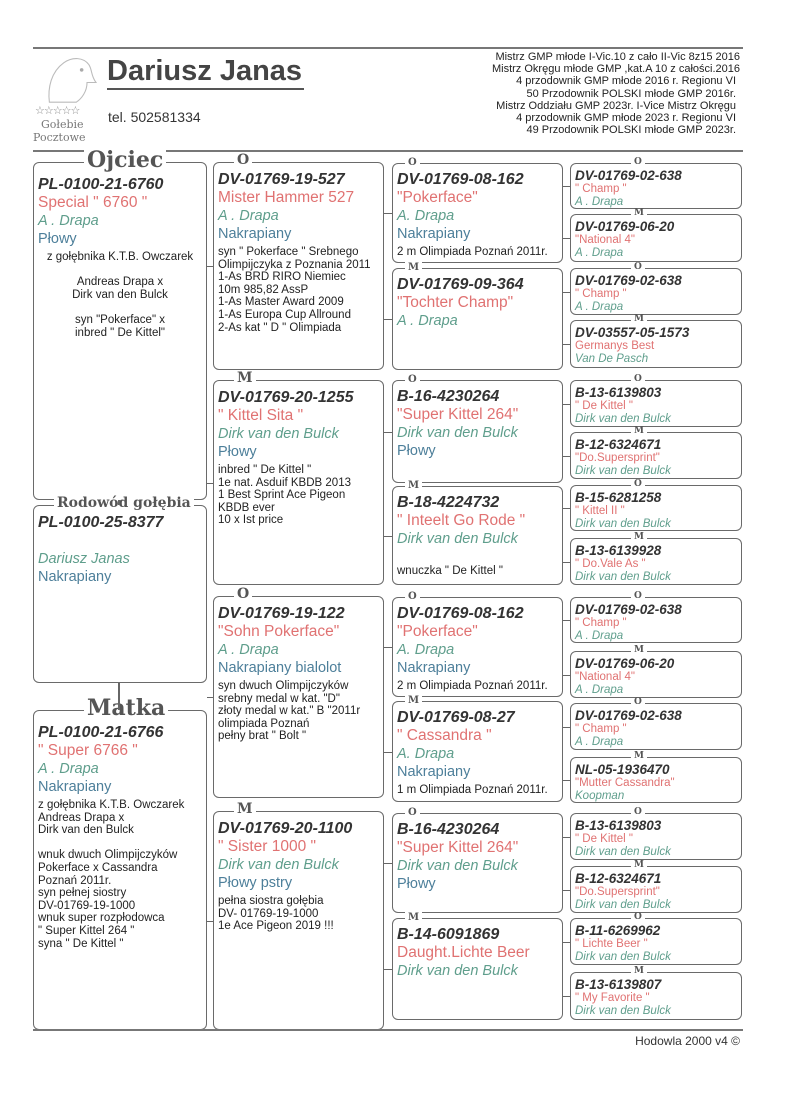 This screenshot has width=800, height=1099. Describe the element at coordinates (59, 137) in the screenshot. I see `logo-text-line2: Pocztowe` at that location.